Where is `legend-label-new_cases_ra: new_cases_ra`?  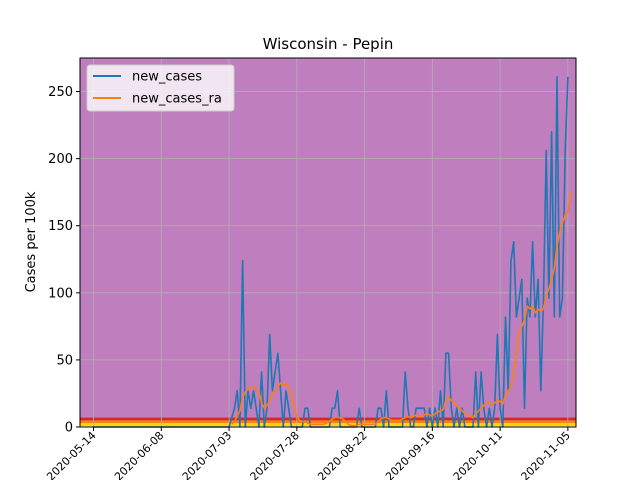 legend-label-new_cases_ra: new_cases_ra is located at coordinates (177, 99).